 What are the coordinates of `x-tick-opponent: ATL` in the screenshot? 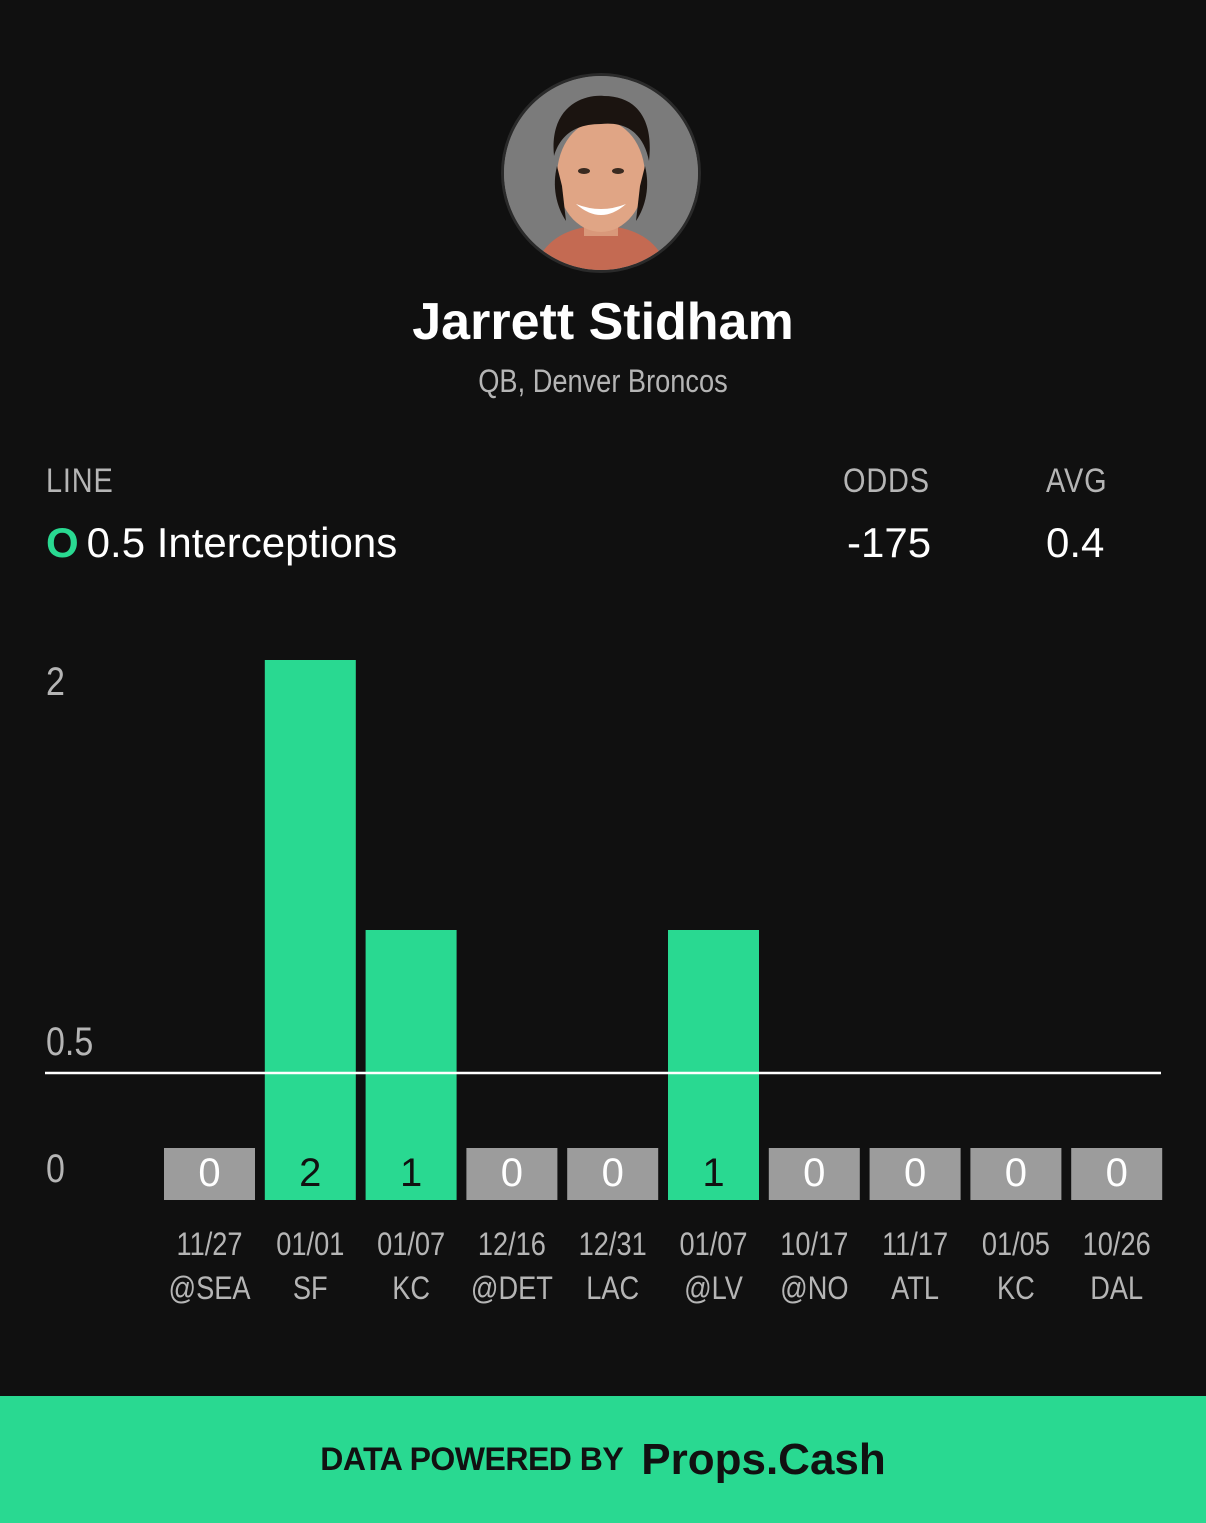 It's located at (915, 1289).